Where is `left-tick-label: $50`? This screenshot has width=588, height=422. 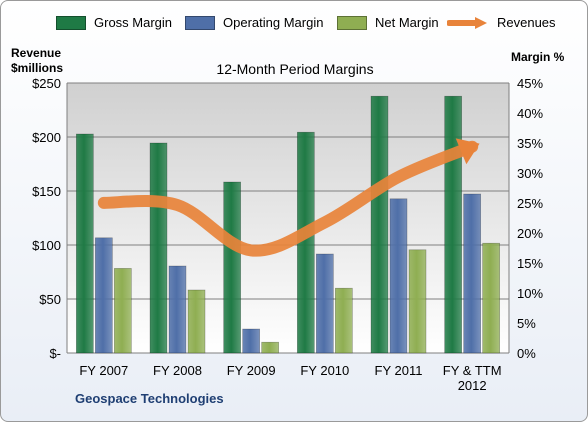
left-tick-label: $50 is located at coordinates (50, 299).